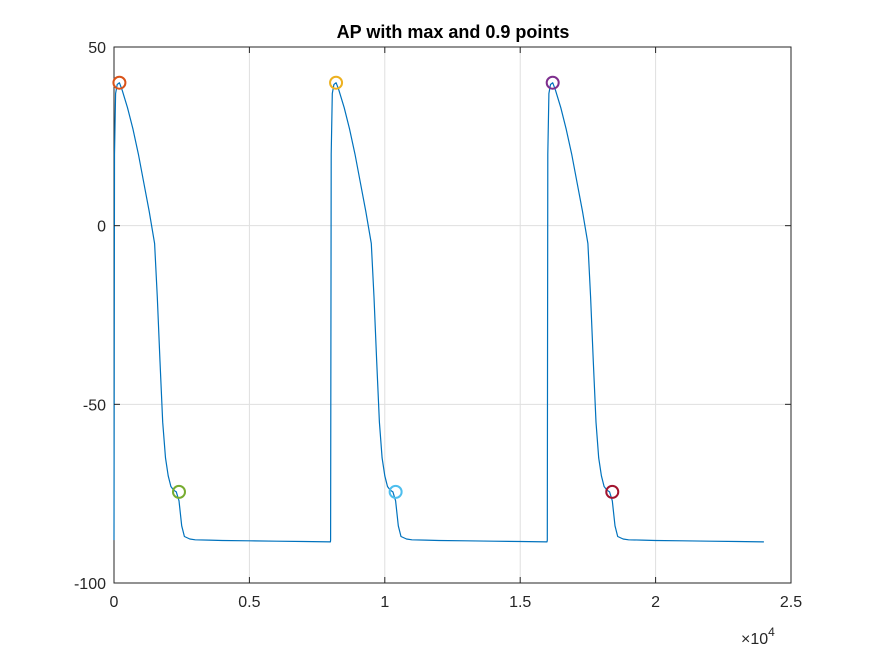 This screenshot has height=656, width=875. Describe the element at coordinates (384, 602) in the screenshot. I see `x-tick-label: 1` at that location.